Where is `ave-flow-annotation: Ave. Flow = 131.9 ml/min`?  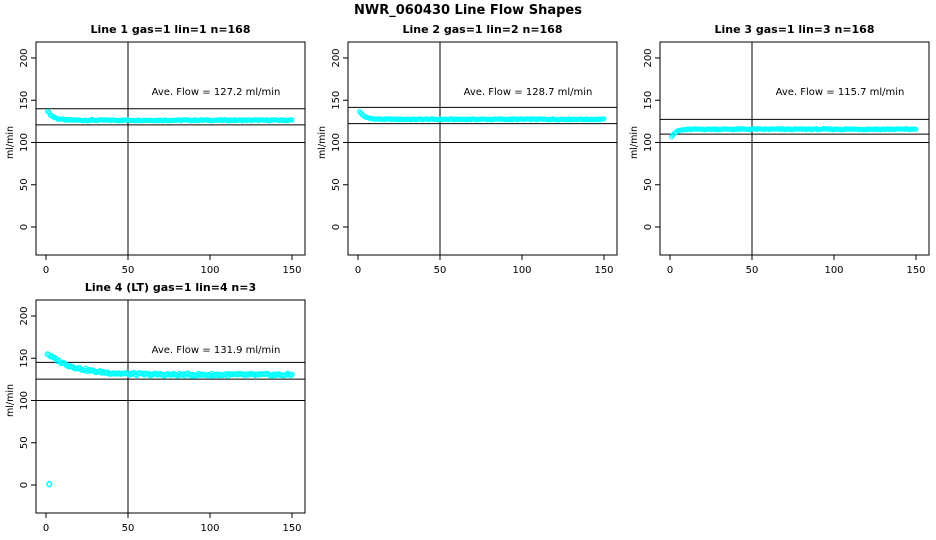
ave-flow-annotation: Ave. Flow = 131.9 ml/min is located at coordinates (216, 350).